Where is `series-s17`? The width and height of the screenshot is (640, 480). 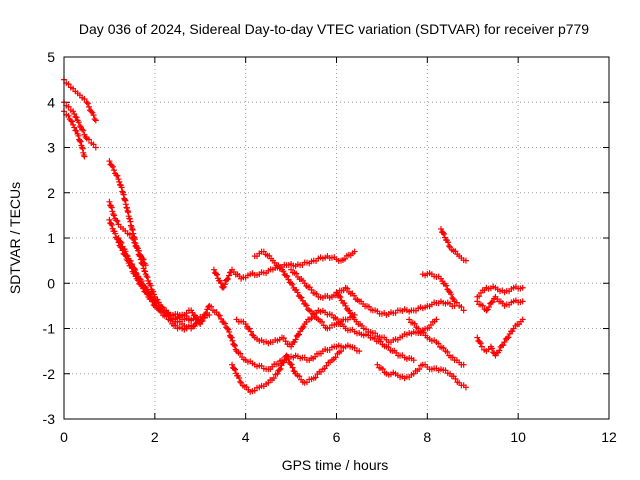
series-s17 is located at coordinates (436, 342).